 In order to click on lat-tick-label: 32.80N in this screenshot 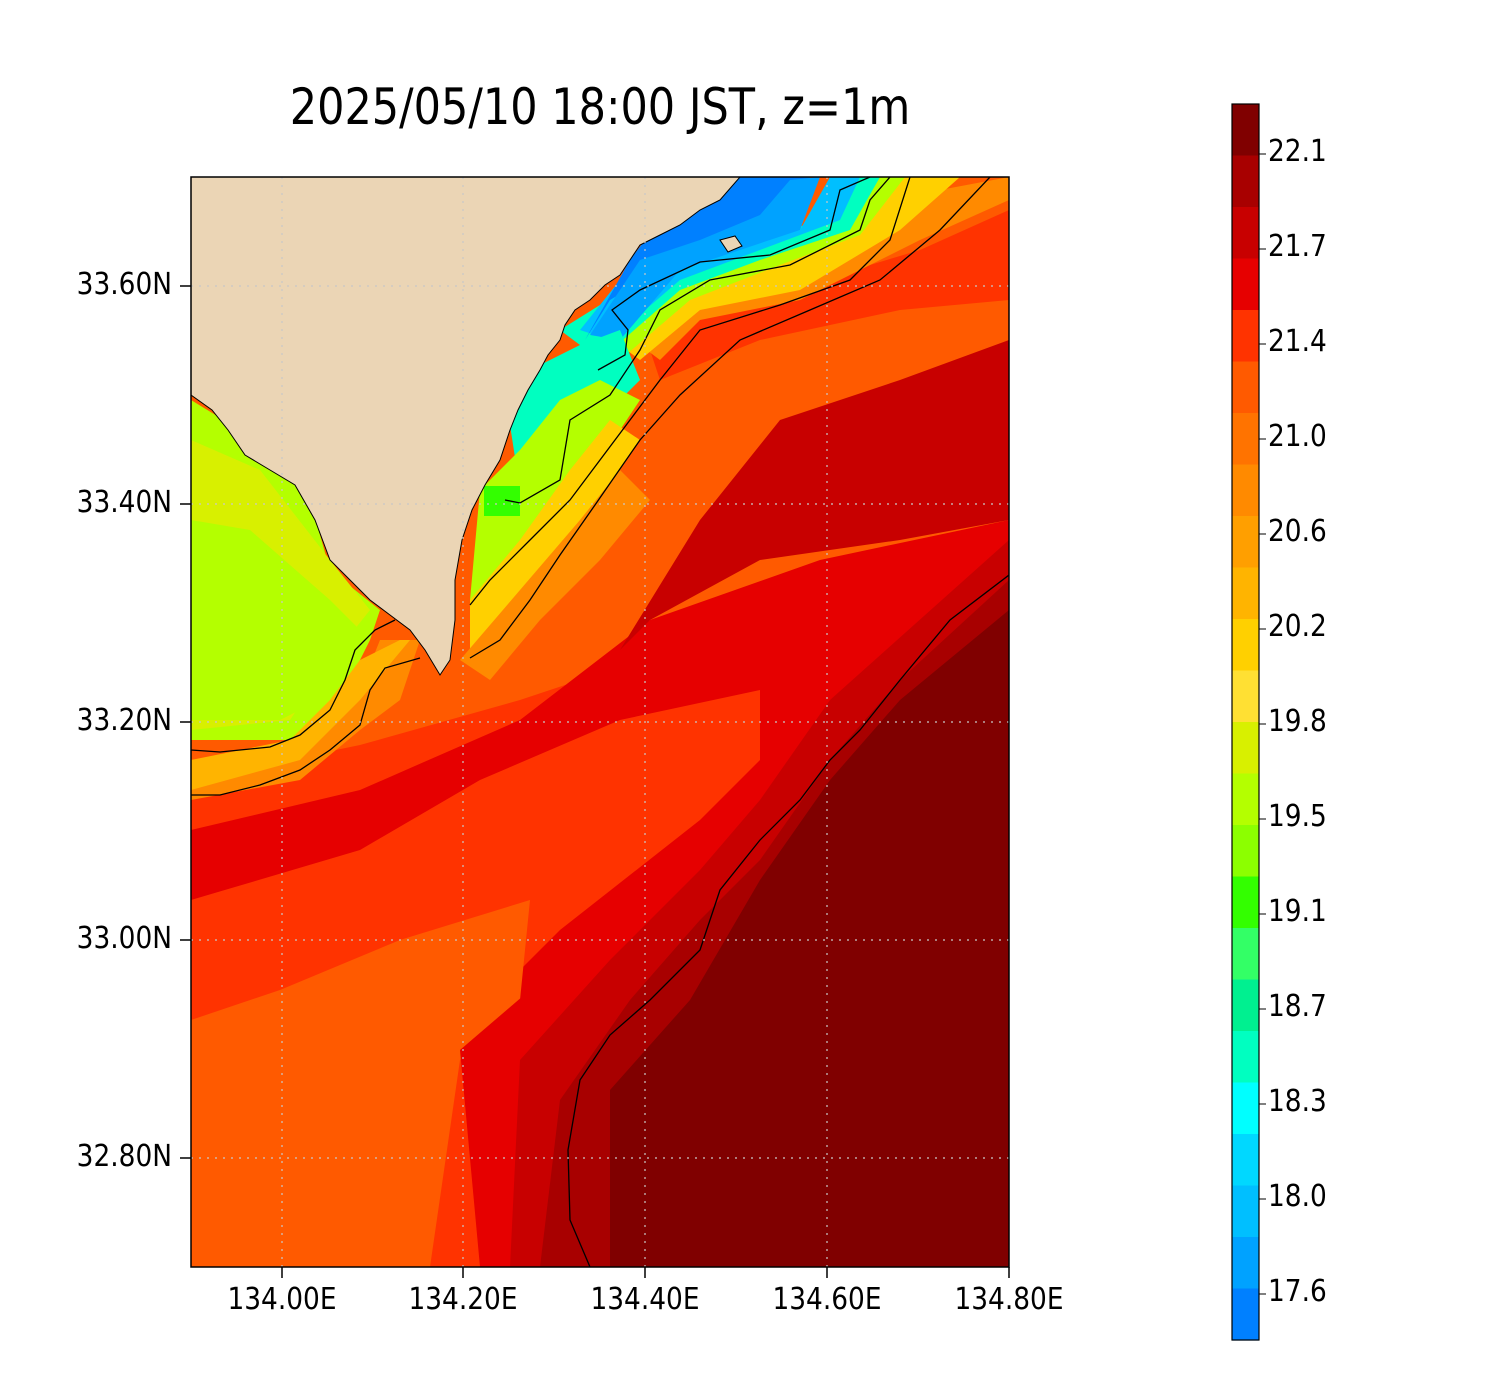, I will do `click(124, 1156)`.